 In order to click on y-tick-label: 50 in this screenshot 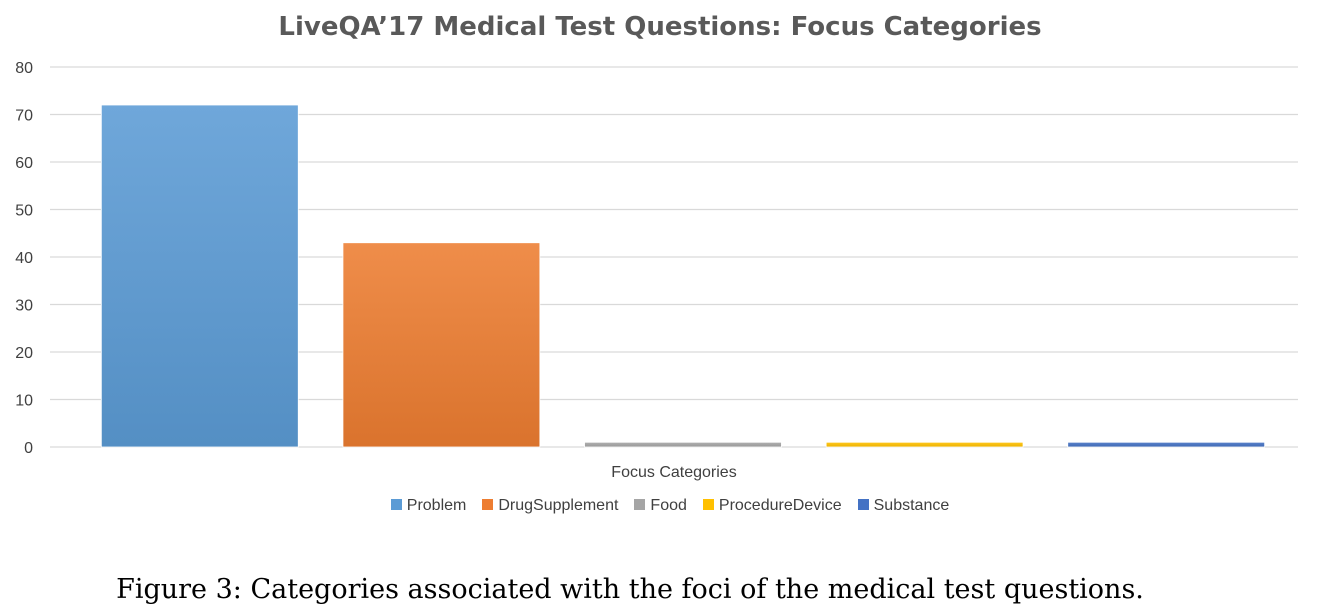, I will do `click(24, 211)`.